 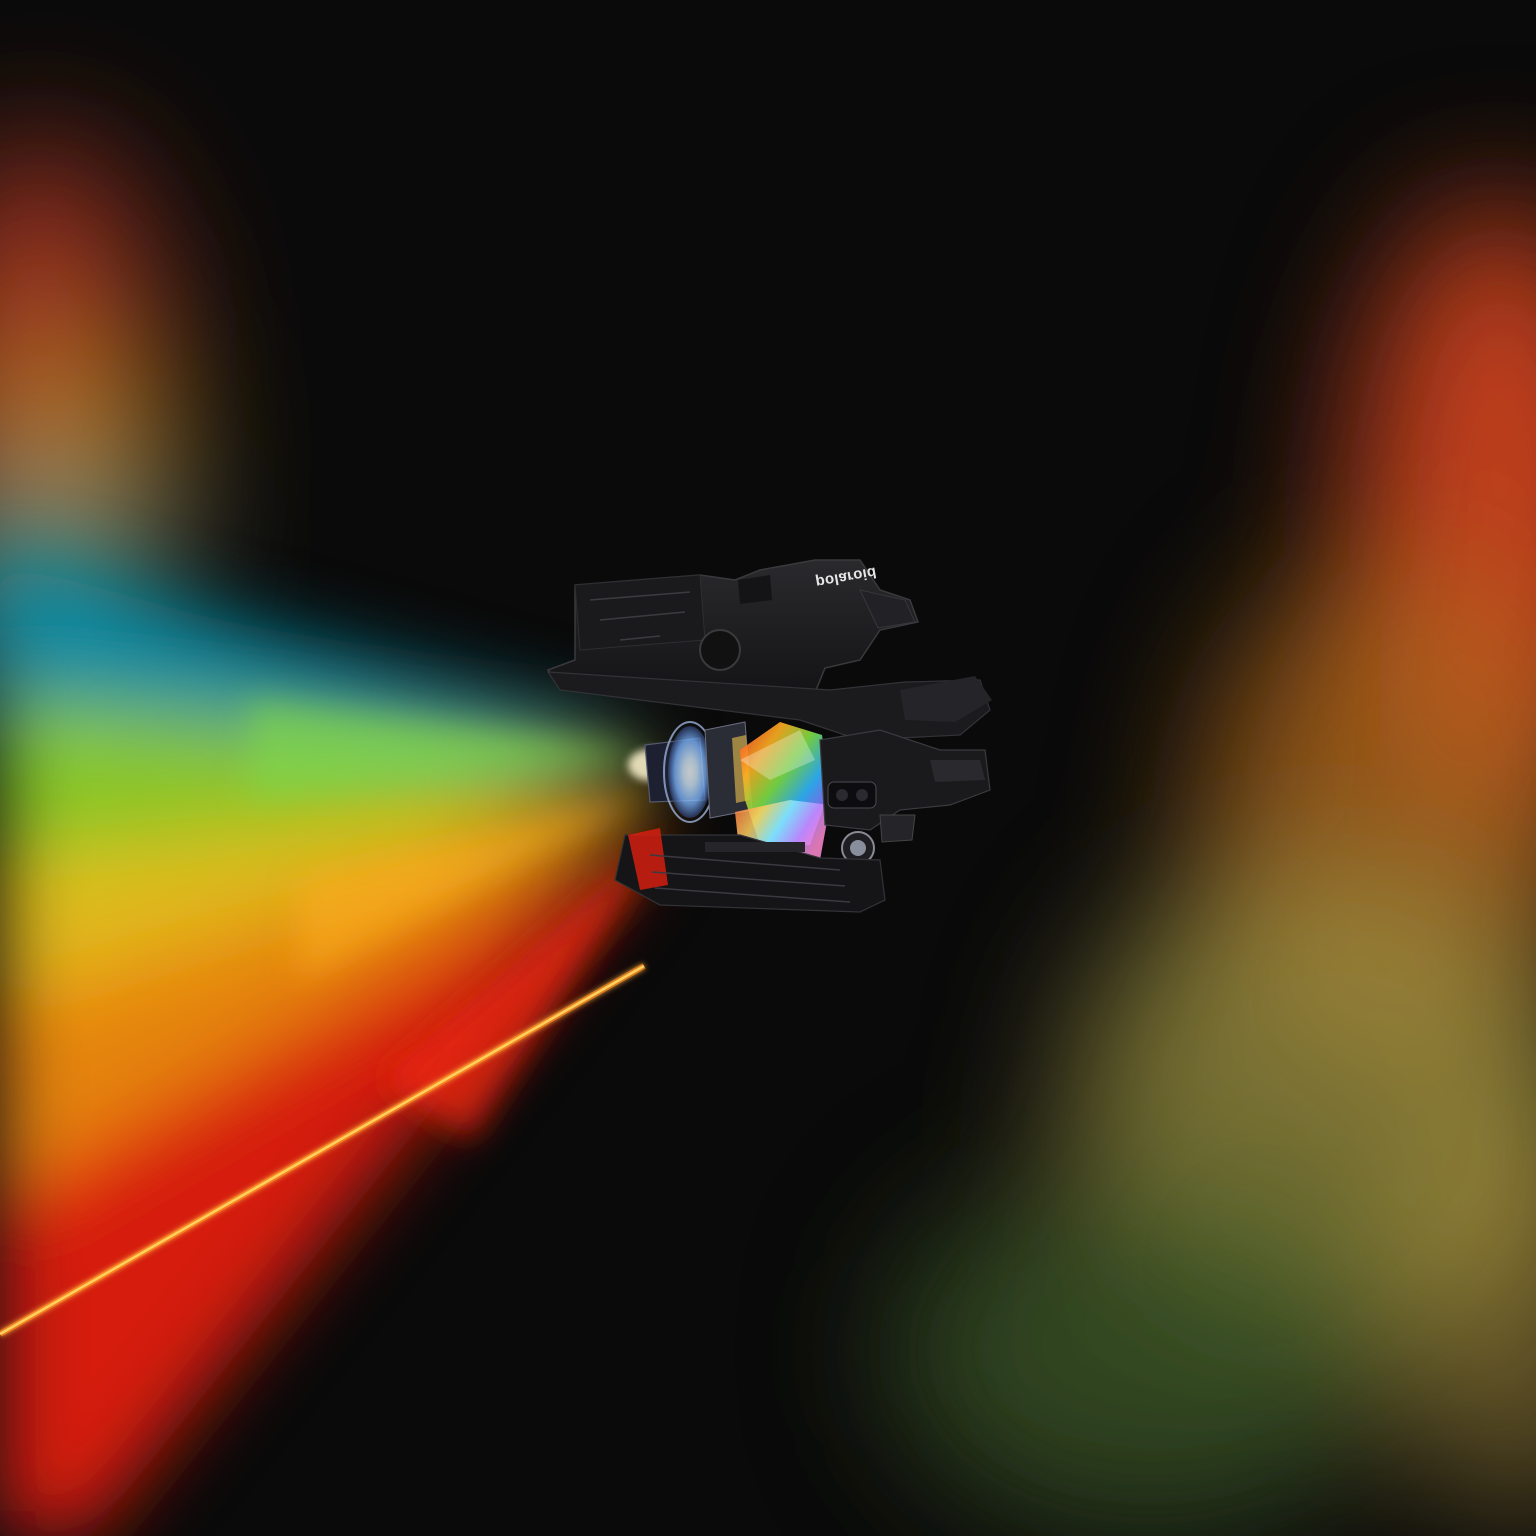 What do you see at coordinates (769, 650) in the screenshot?
I see `camera-top-housing` at bounding box center [769, 650].